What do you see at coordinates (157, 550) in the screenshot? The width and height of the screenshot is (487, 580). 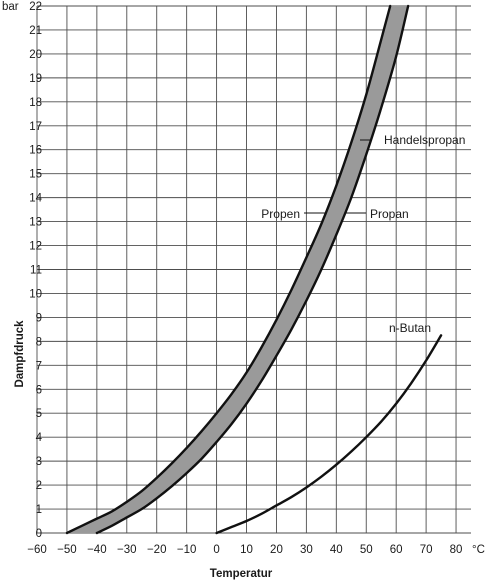 I see `x-tick-label: −20` at bounding box center [157, 550].